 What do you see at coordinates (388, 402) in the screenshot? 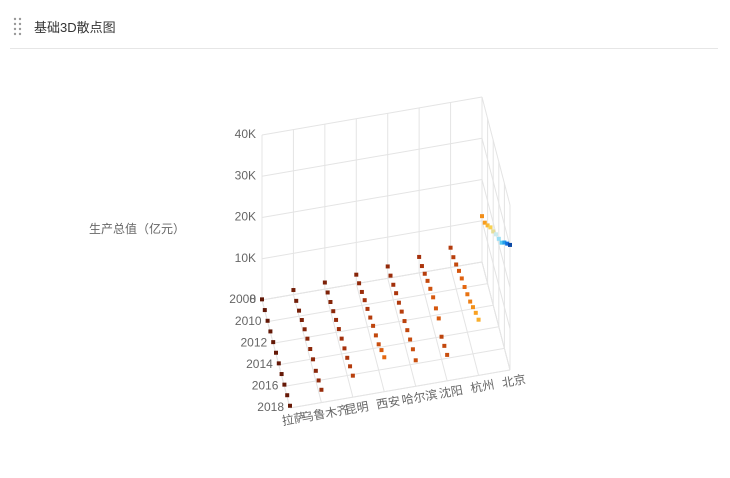
I see `x-tick-label: 西安` at bounding box center [388, 402].